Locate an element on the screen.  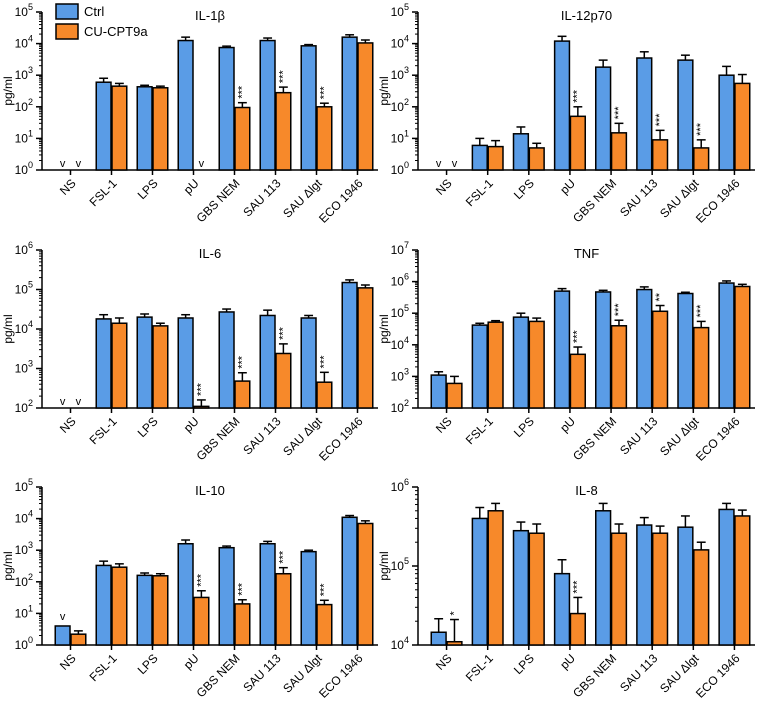
significance-mark: * is located at coordinates (454, 613).